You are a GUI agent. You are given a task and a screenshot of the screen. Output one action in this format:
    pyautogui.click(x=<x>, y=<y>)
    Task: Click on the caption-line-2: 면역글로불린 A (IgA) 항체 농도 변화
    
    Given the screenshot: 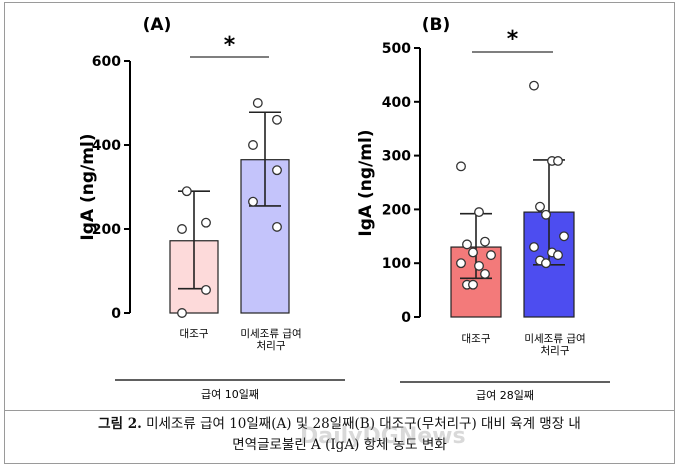 What is the action you would take?
    pyautogui.click(x=339, y=445)
    